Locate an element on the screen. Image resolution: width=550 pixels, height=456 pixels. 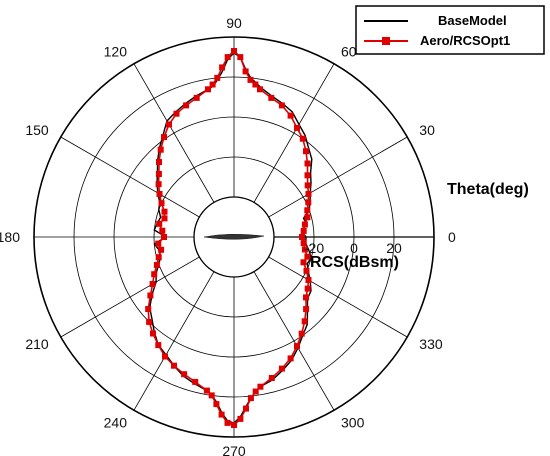
angle-tick-180: 180 is located at coordinates (10, 237).